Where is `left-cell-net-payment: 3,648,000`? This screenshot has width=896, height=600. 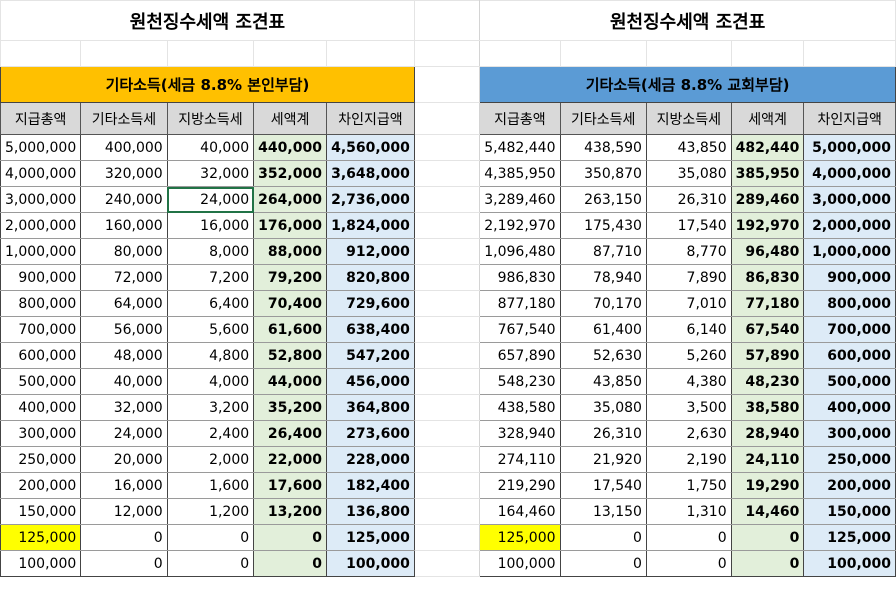 left-cell-net-payment: 3,648,000 is located at coordinates (370, 173).